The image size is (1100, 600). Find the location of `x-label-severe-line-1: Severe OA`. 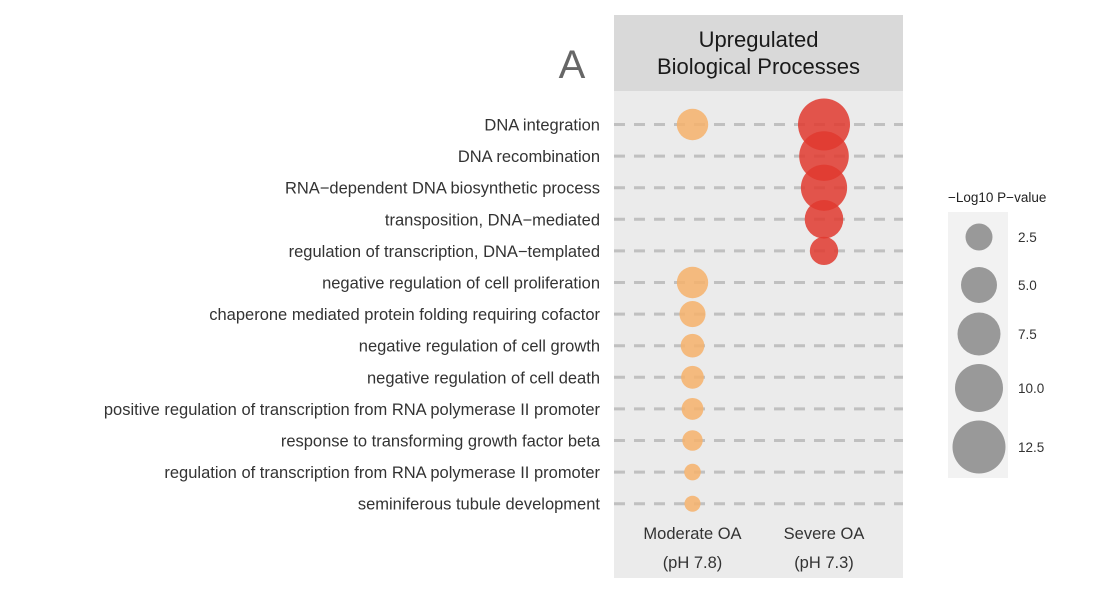

x-label-severe-line-1: Severe OA is located at coordinates (824, 534).